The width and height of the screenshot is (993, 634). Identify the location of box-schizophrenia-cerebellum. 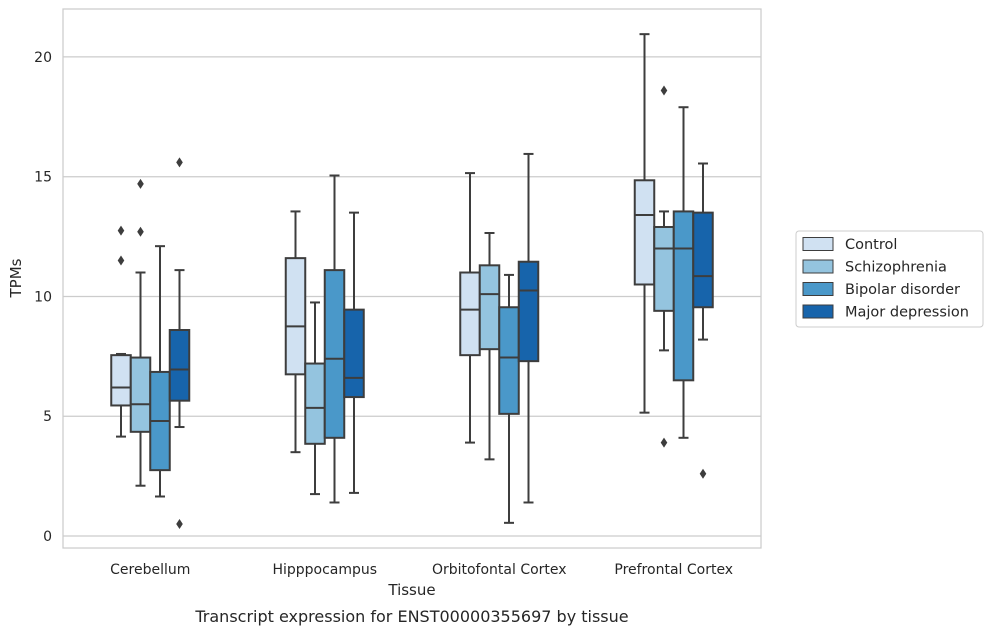
(140, 332).